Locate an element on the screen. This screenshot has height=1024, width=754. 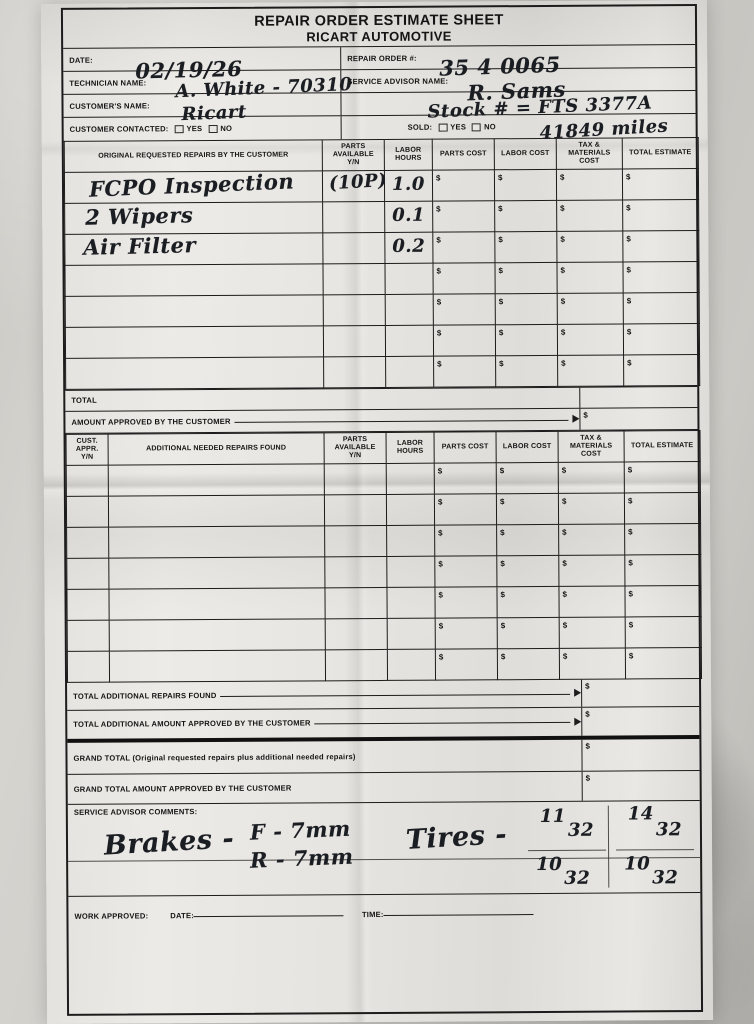
cell-repair-description: FCPO Inspection is located at coordinates (193, 186).